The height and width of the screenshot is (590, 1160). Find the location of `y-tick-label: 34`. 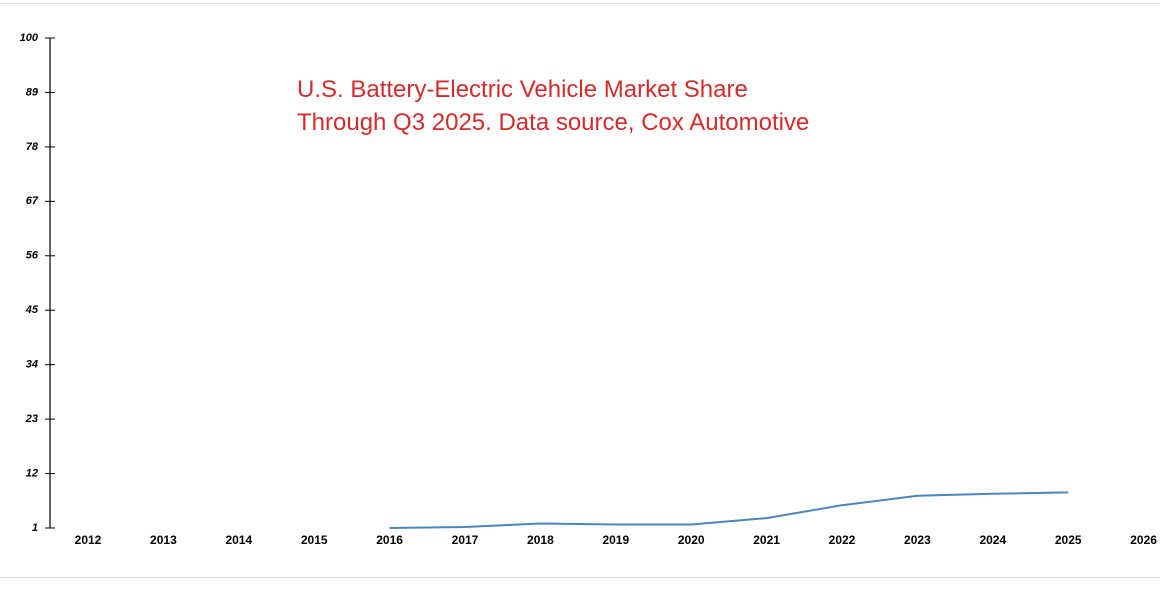

y-tick-label: 34 is located at coordinates (32, 365).